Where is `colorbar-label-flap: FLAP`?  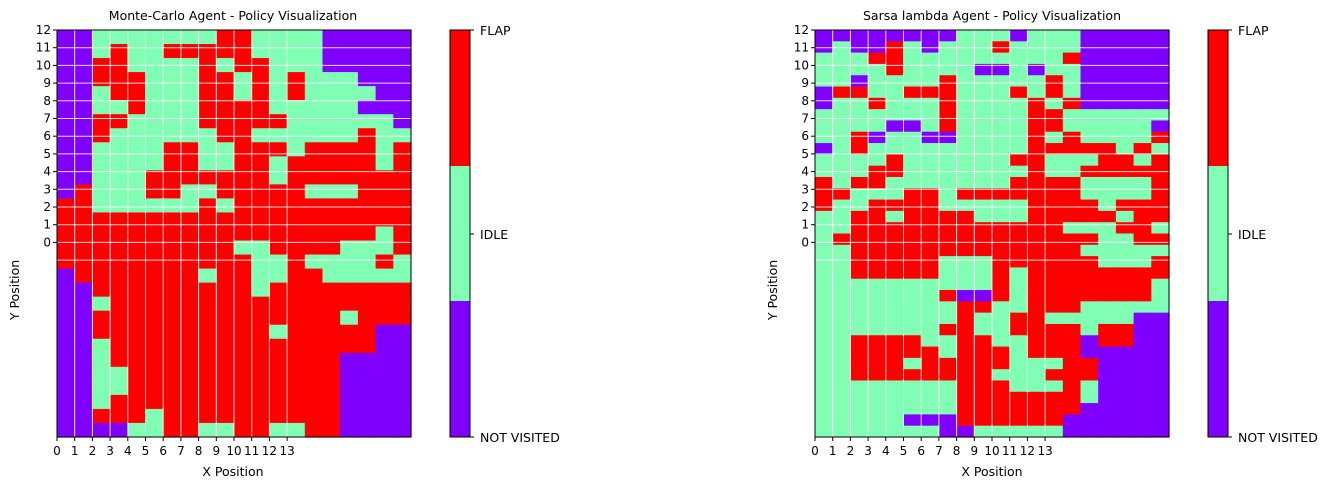
colorbar-label-flap: FLAP is located at coordinates (1253, 30).